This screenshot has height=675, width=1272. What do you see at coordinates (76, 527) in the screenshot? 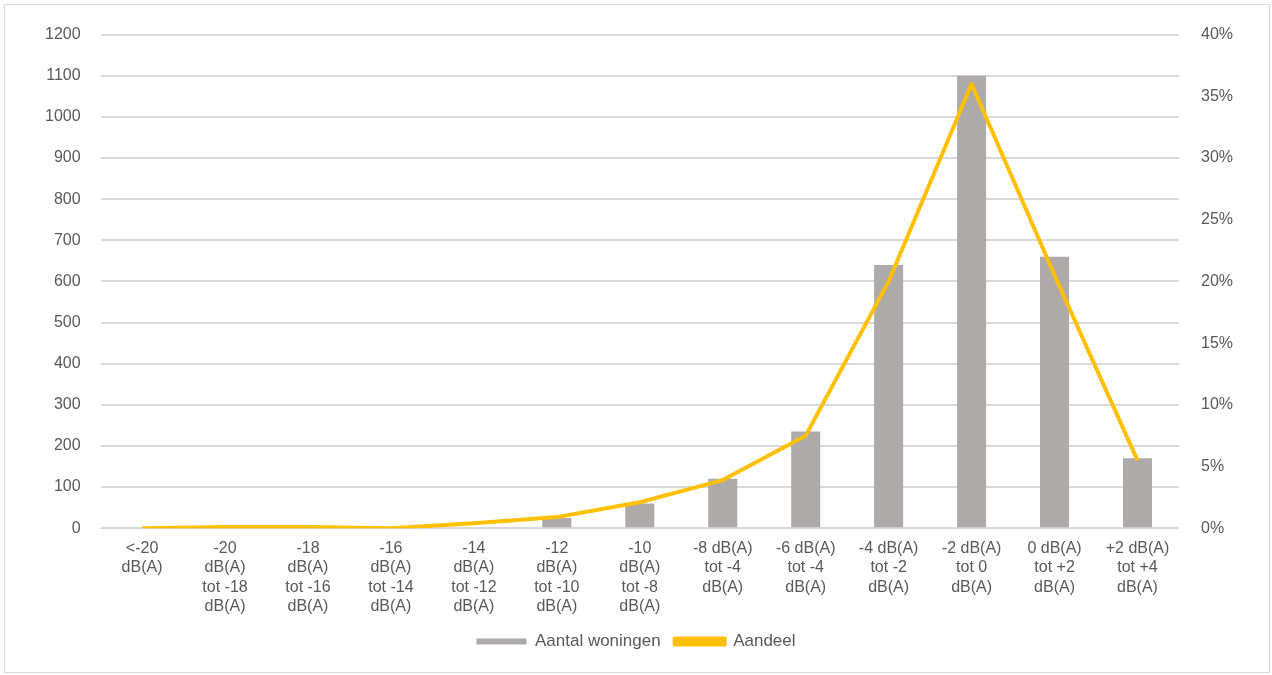
I see `y-tick-label: 0` at bounding box center [76, 527].